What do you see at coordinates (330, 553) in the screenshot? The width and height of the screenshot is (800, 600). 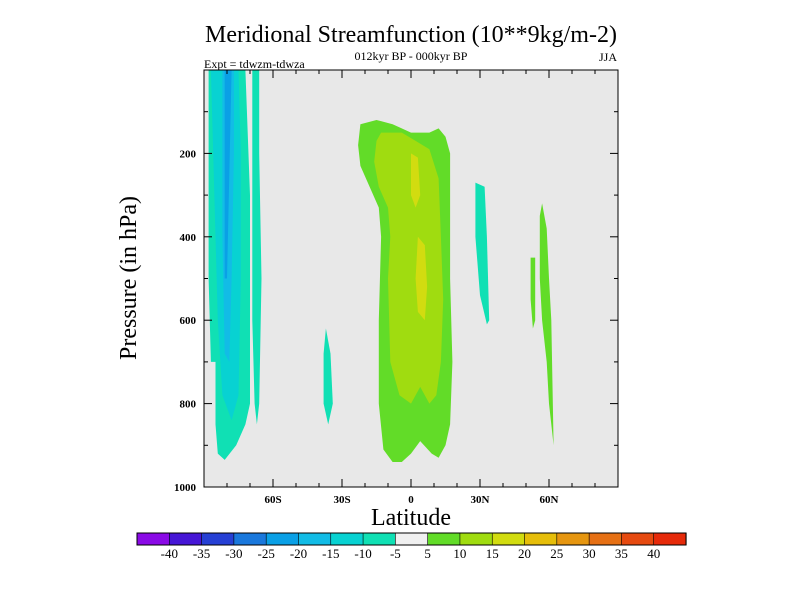 I see `colorbar-label: -15` at bounding box center [330, 553].